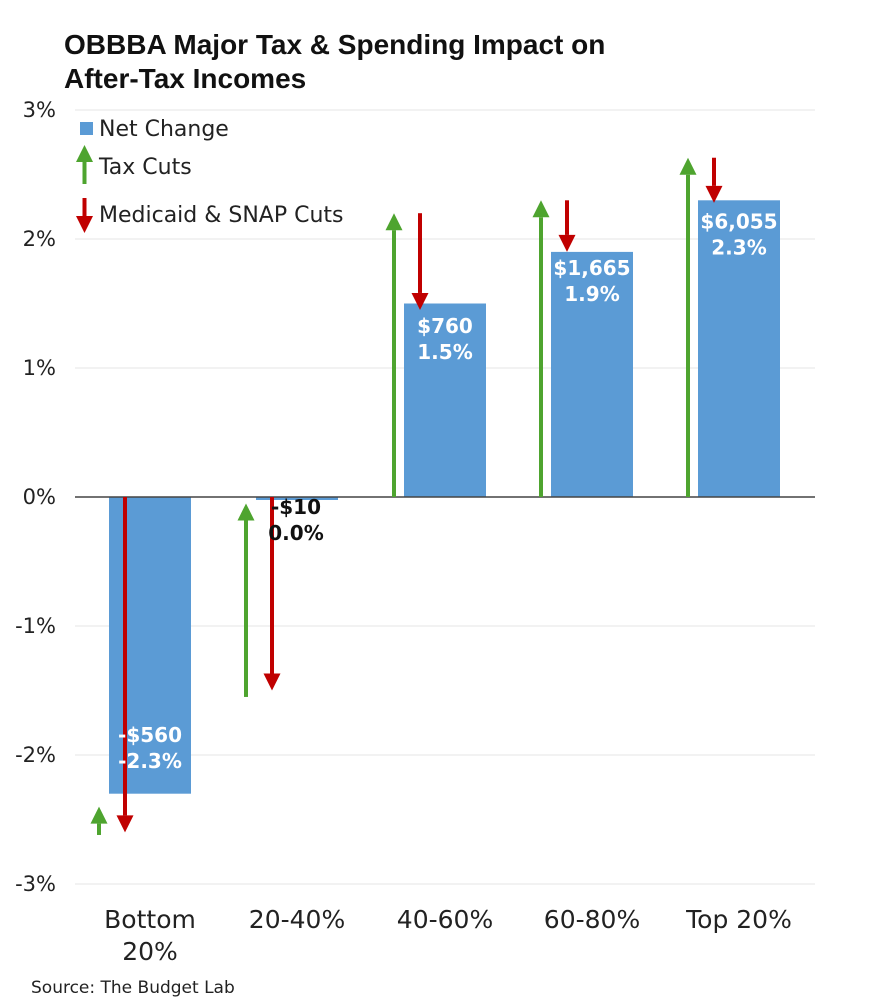 This screenshot has width=869, height=1000. Describe the element at coordinates (35, 884) in the screenshot. I see `y-tick-label: -3%` at that location.